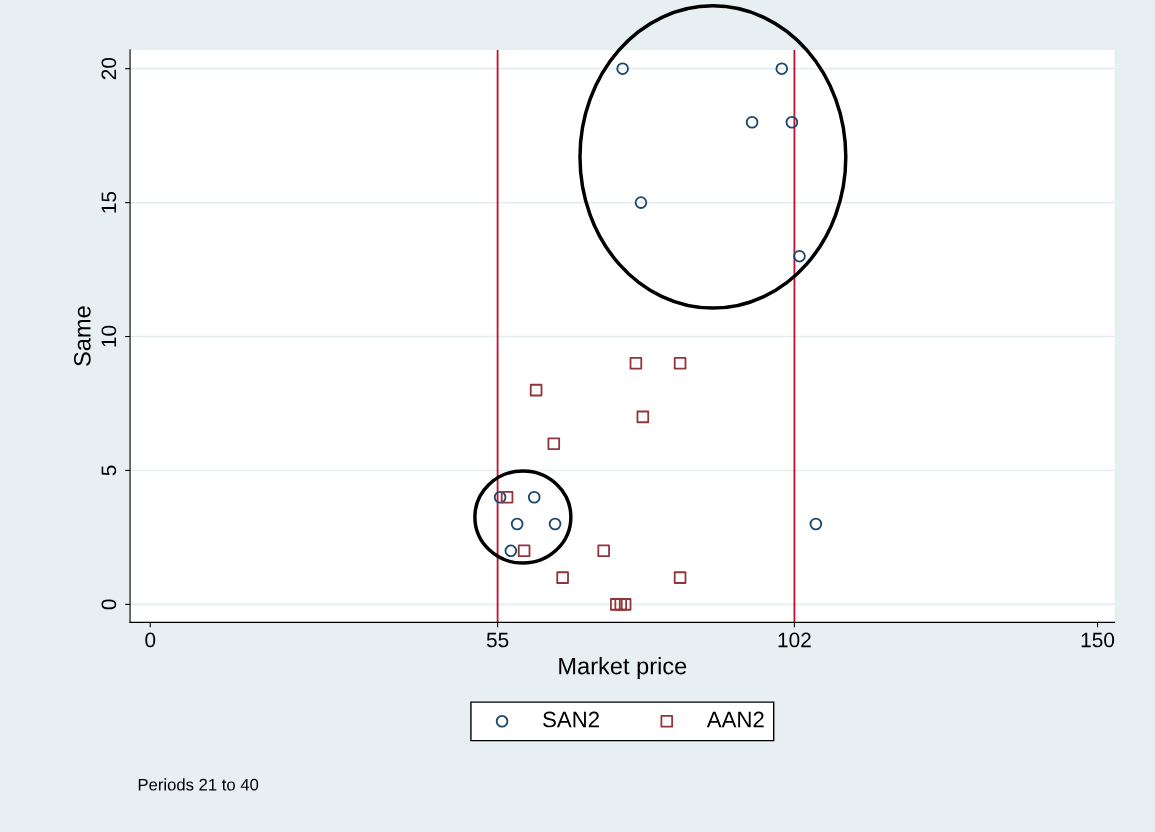 The height and width of the screenshot is (832, 1155). What do you see at coordinates (735, 719) in the screenshot?
I see `legend-label: AAN2` at bounding box center [735, 719].